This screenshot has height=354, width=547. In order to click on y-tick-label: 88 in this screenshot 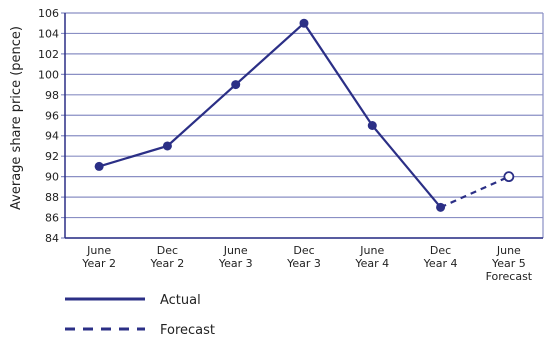, I will do `click(52, 197)`.